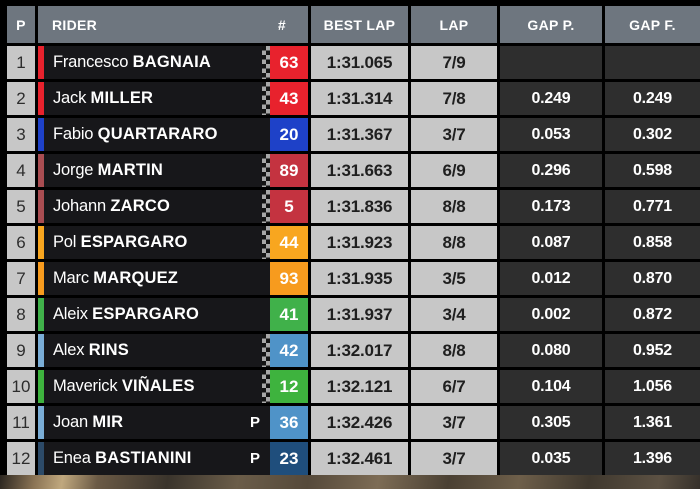  Describe the element at coordinates (652, 170) in the screenshot. I see `gap-first-cell: 0.598` at that location.